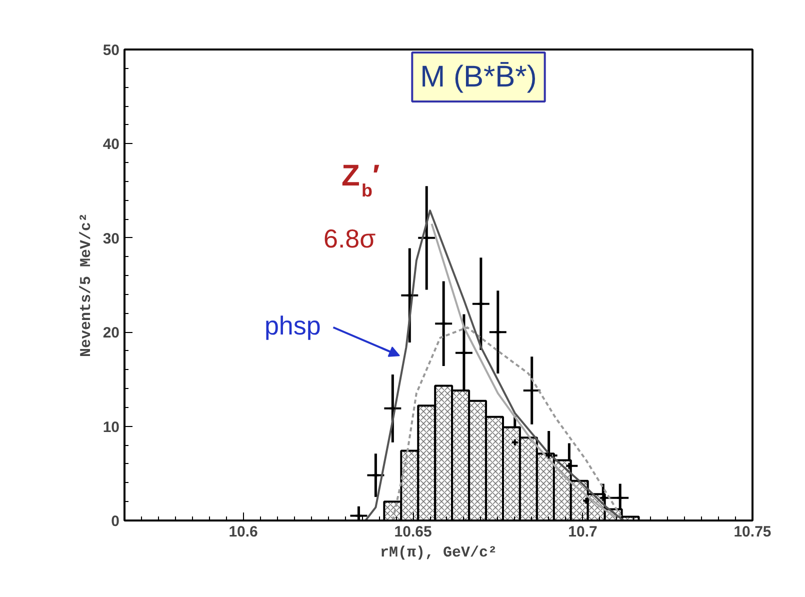 The width and height of the screenshot is (805, 597). I want to click on y-tick-label: 0, so click(115, 521).